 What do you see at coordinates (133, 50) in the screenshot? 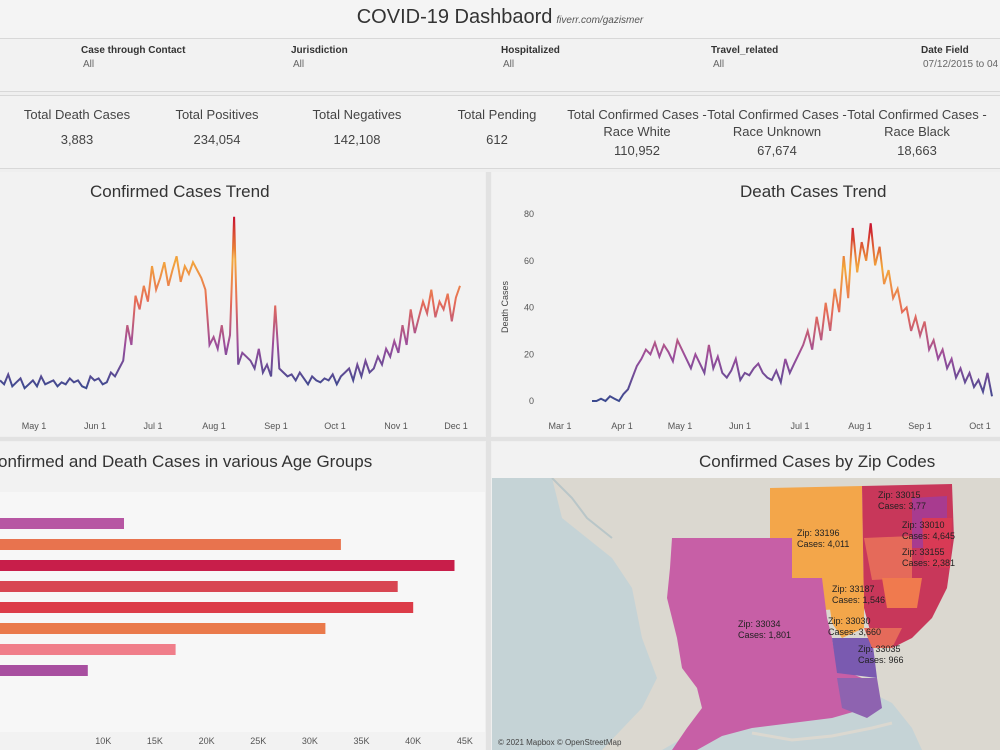
I see `filter-label: Case through Contact` at bounding box center [133, 50].